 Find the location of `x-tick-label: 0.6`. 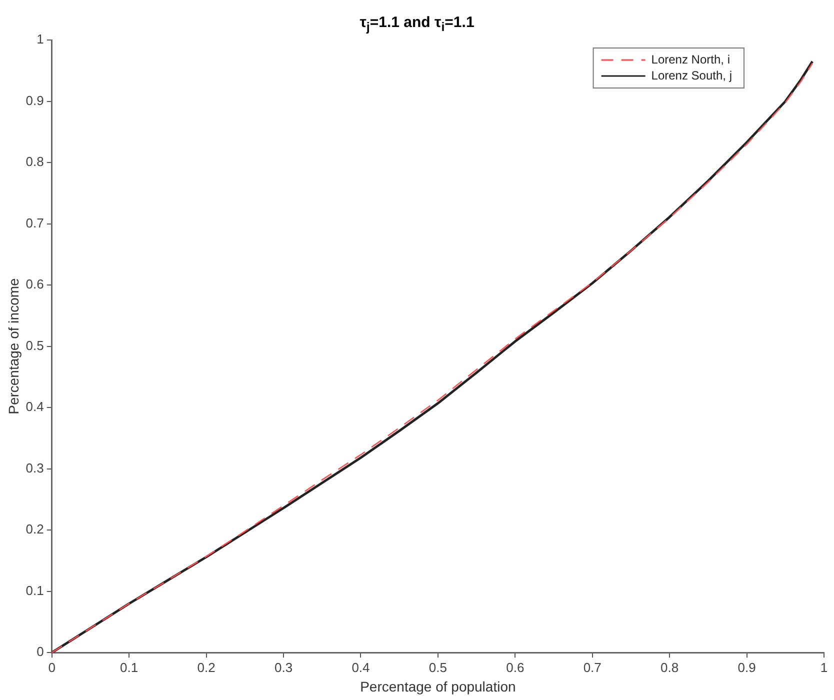

x-tick-label: 0.6 is located at coordinates (515, 667).